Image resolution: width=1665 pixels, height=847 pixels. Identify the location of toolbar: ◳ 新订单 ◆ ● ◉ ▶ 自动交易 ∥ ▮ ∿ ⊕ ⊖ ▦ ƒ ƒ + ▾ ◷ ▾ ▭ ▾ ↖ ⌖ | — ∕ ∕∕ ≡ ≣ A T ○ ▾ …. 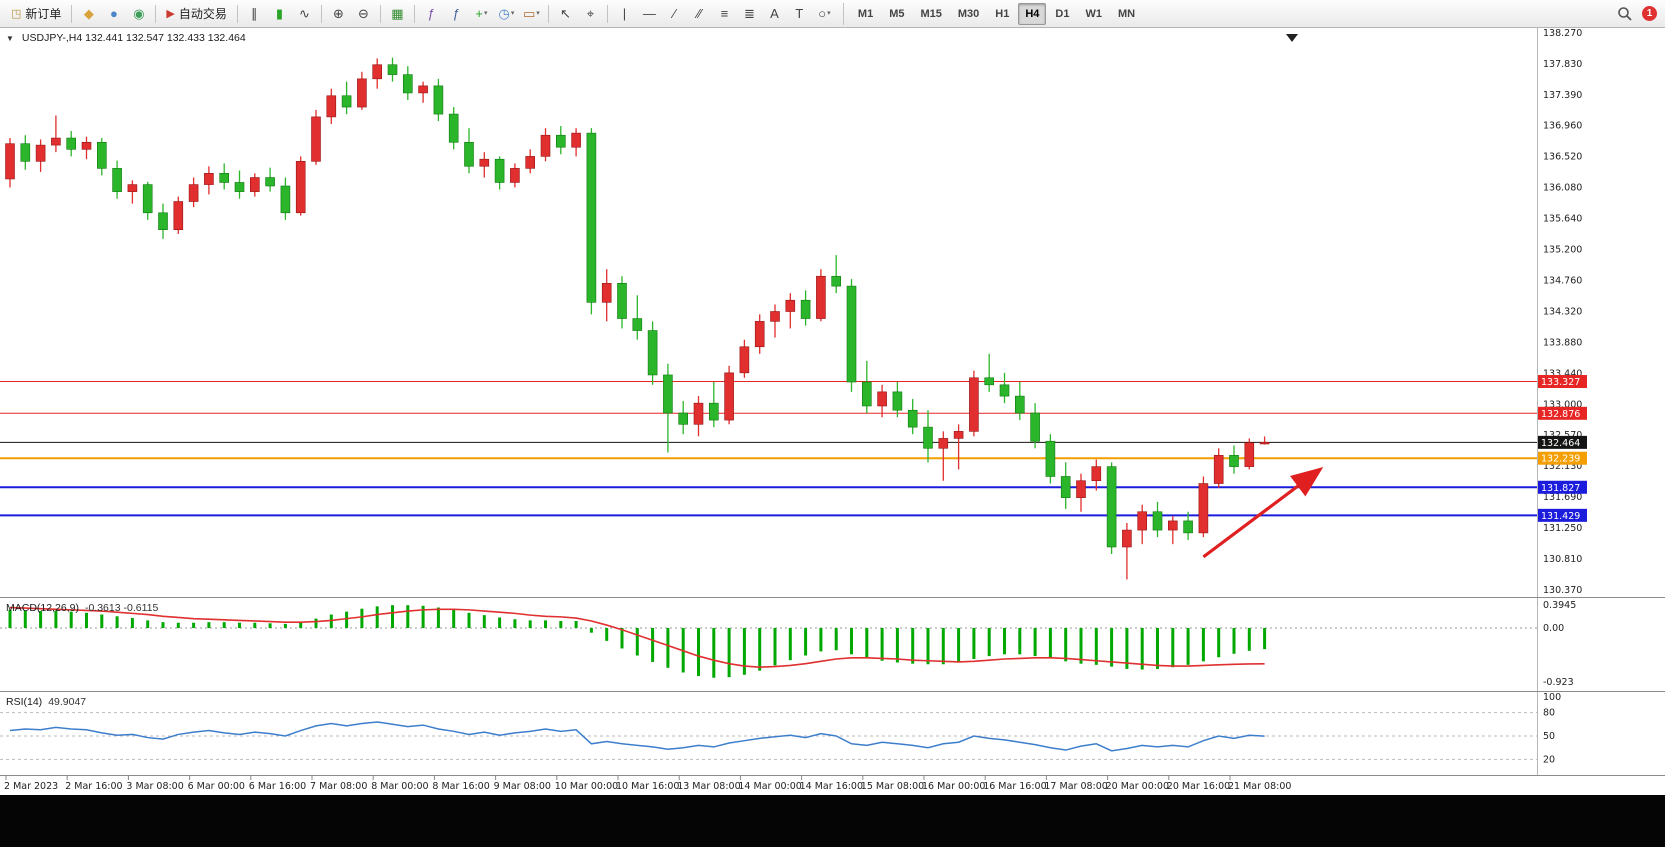
(832, 14).